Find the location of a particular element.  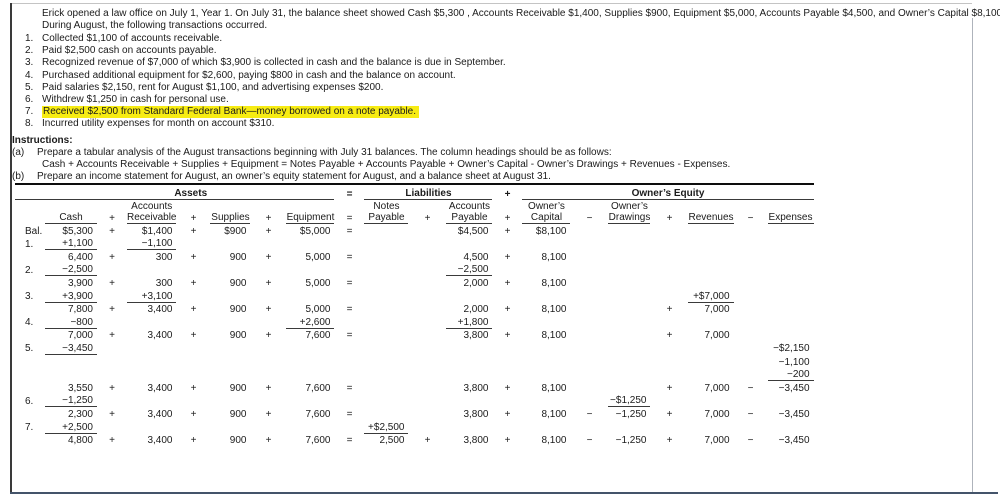

table-row: 7,000 +3,400 +900 +7,600 = 3,800 +8,100 +7,000 is located at coordinates (414, 334).